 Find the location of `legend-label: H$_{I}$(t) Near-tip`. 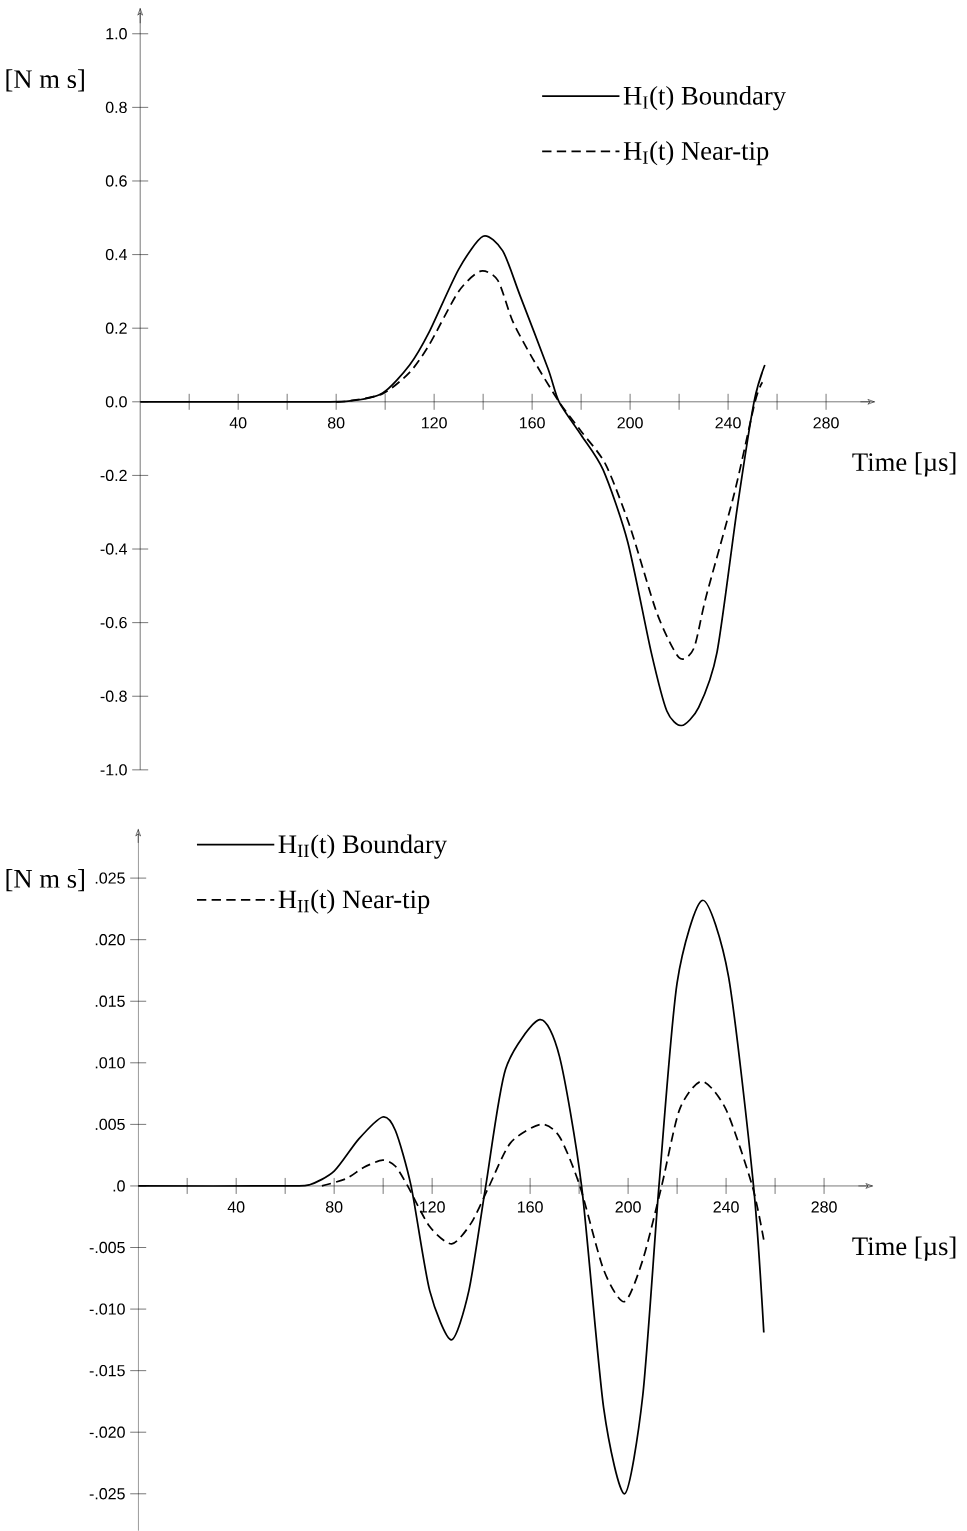

legend-label: H$_{I}$(t) Near-tip is located at coordinates (696, 153).